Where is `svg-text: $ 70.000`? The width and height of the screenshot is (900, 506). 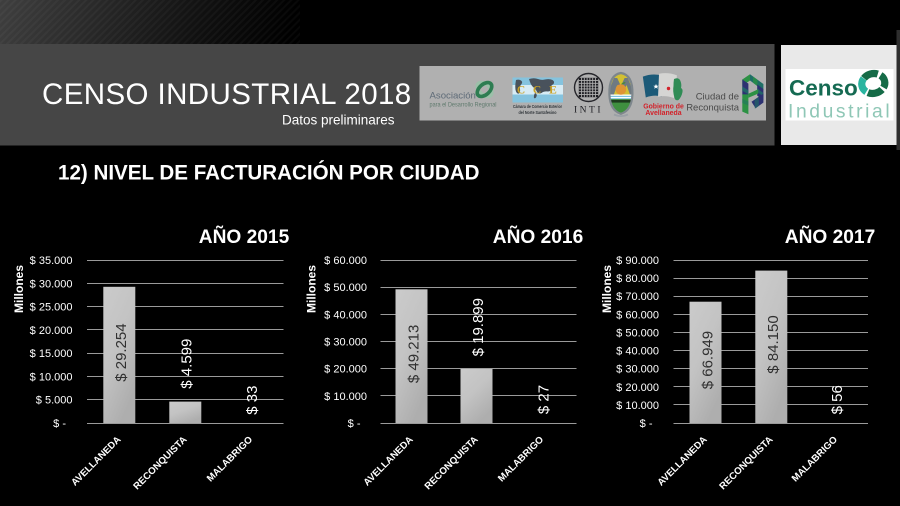
svg-text: $ 70.000 is located at coordinates (637, 297).